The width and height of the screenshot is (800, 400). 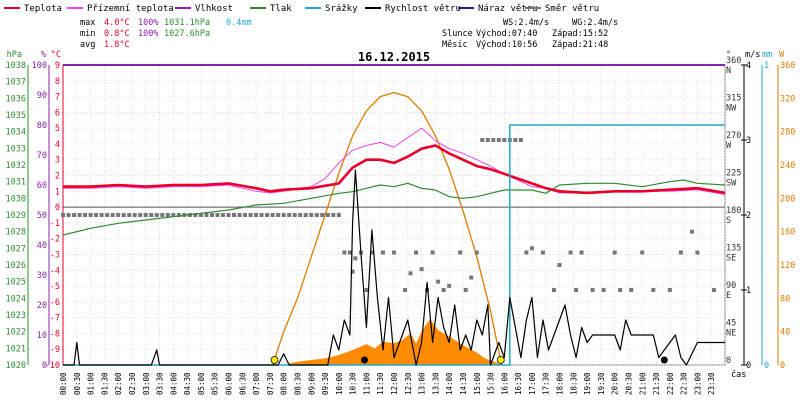 I want to click on temperature-tick-label: 9, so click(x=57, y=66).